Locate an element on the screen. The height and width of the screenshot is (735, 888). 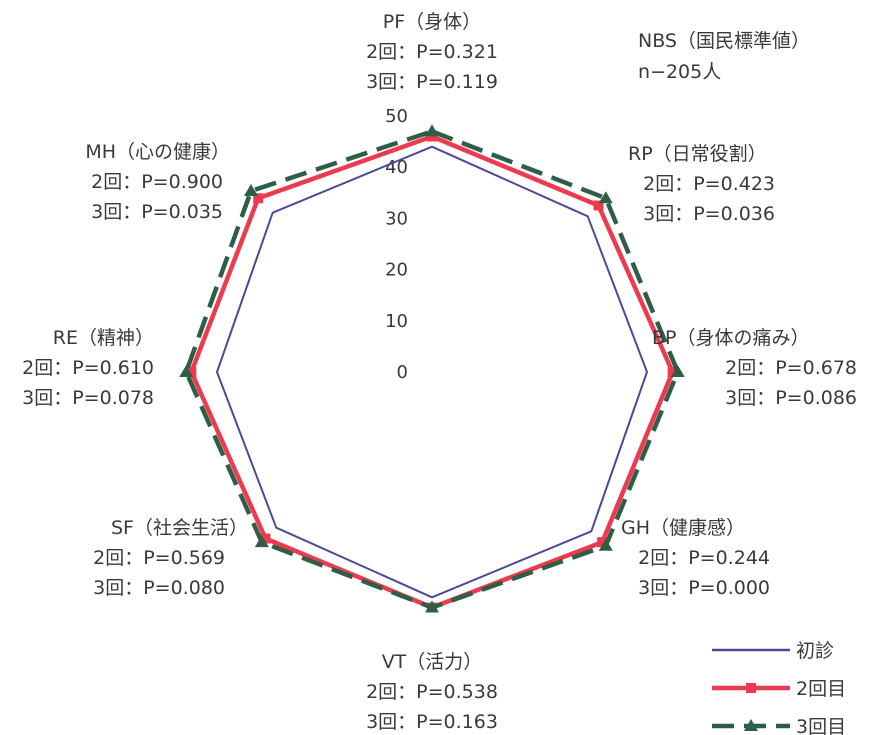
p-value-label: 2回：P=0.244 is located at coordinates (704, 558).